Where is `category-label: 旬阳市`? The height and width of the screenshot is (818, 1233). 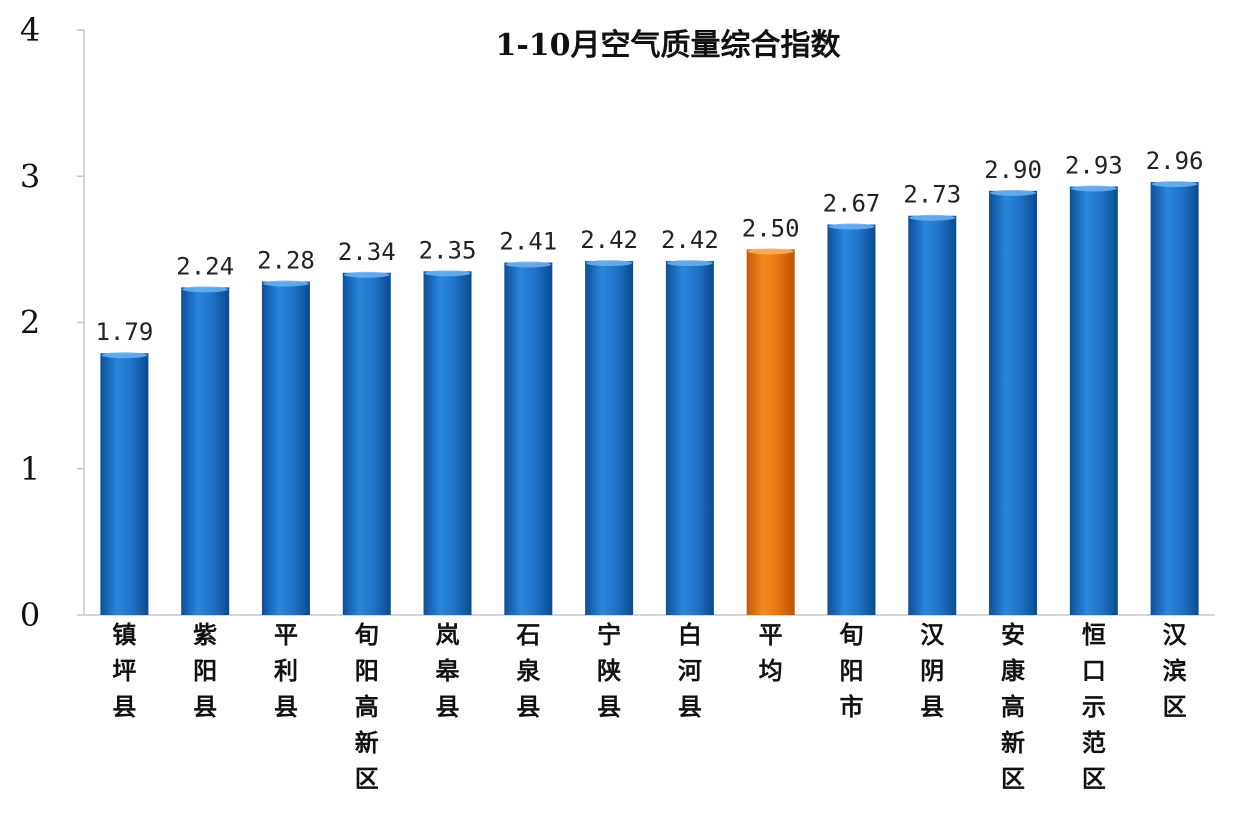
category-label: 旬阳市 is located at coordinates (851, 670).